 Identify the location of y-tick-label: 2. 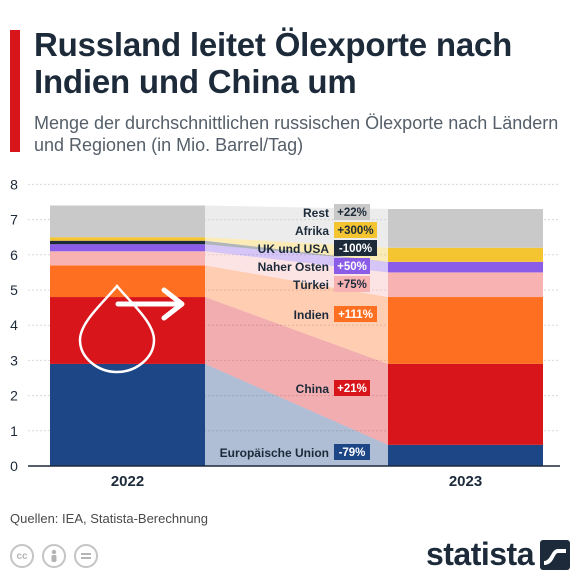
(14, 396).